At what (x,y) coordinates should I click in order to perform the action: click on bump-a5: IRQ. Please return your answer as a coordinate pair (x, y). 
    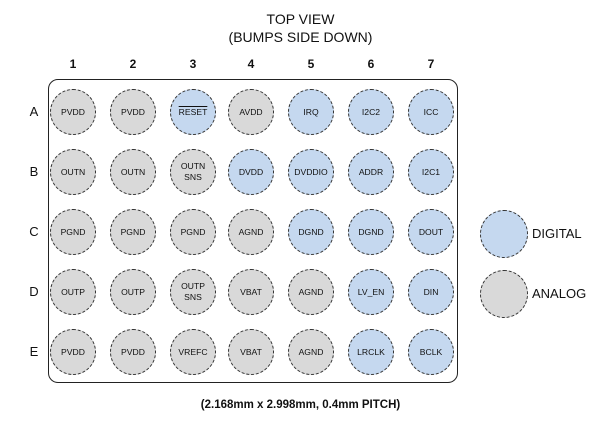
    Looking at the image, I should click on (311, 112).